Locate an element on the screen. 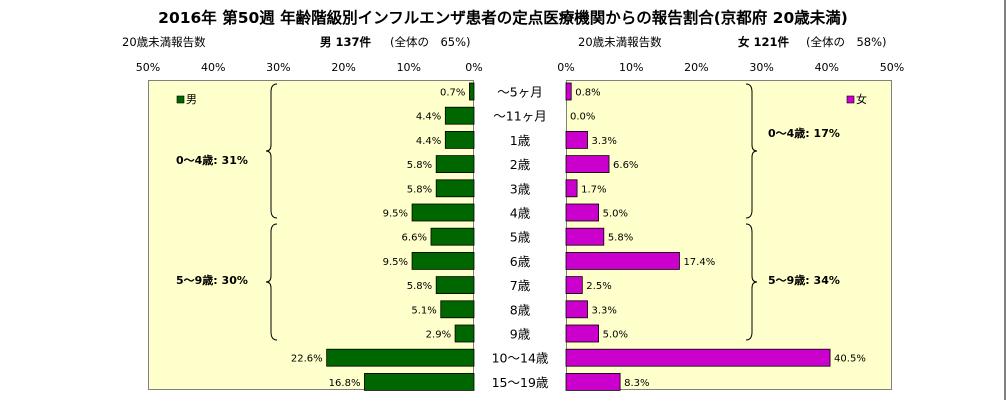  age-category-label: ～5ヶ月 is located at coordinates (519, 92).